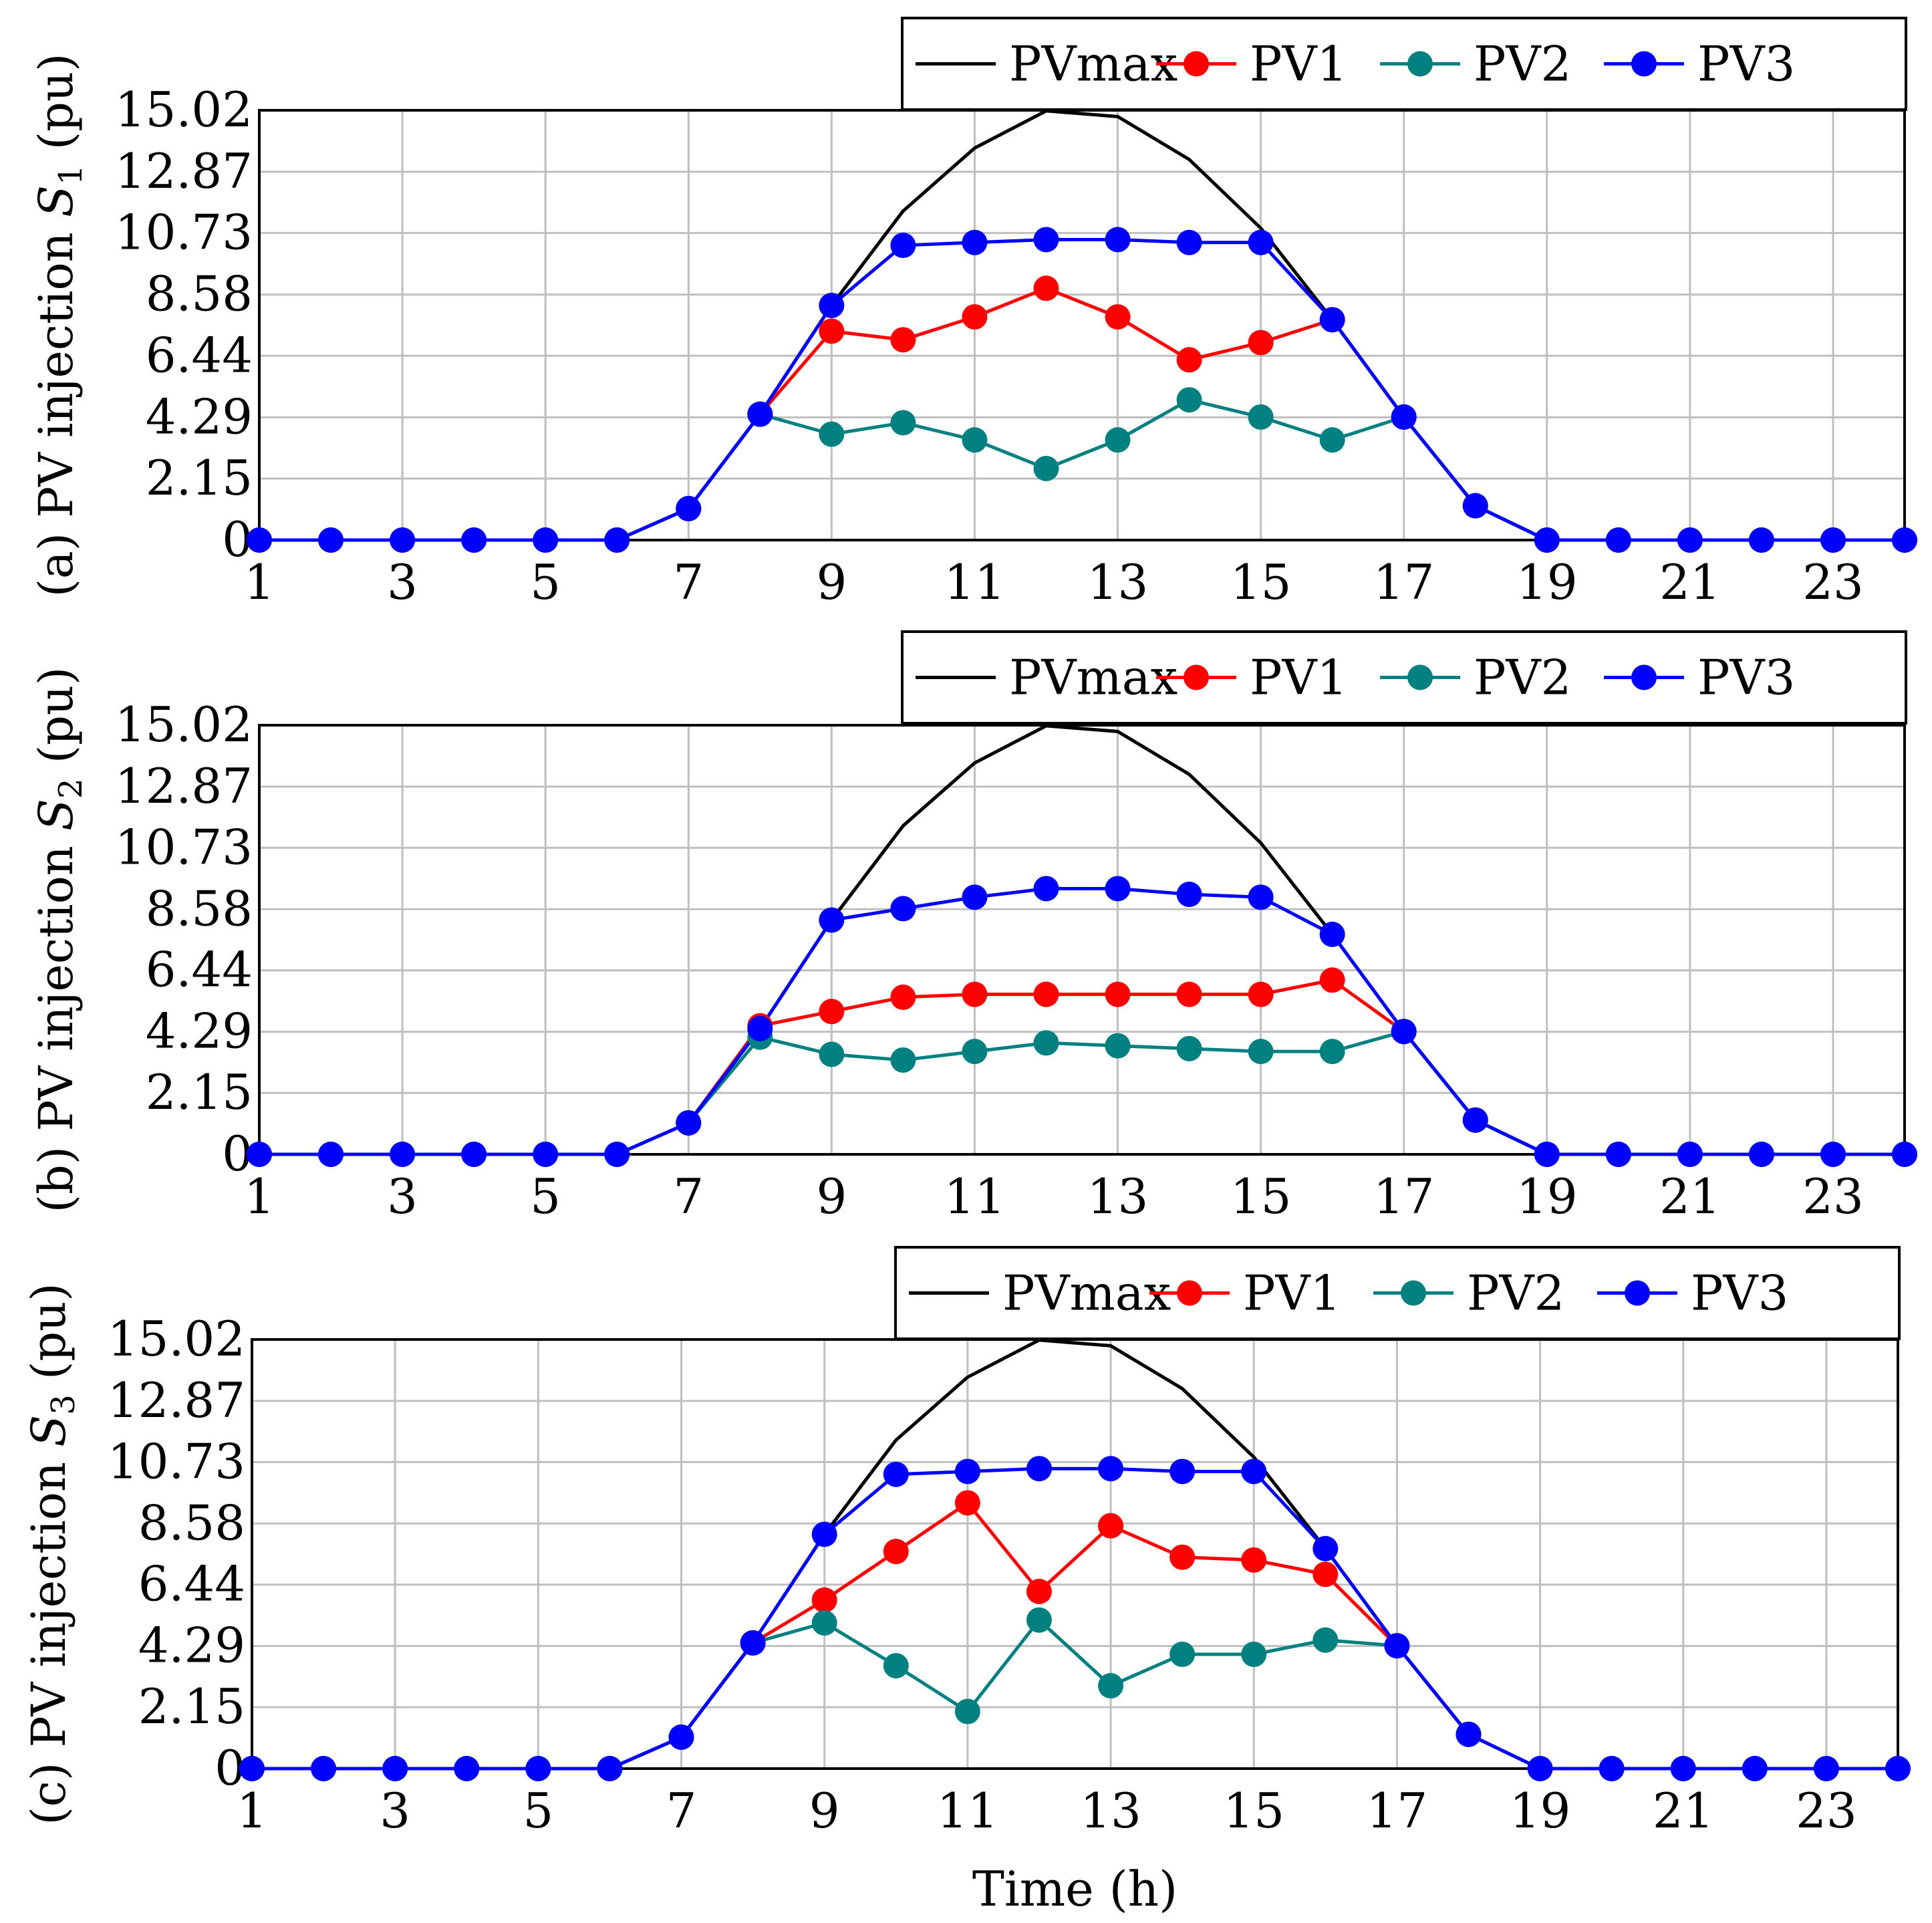  What do you see at coordinates (71, 788) in the screenshot?
I see `y-axis-label-subscript: 2` at bounding box center [71, 788].